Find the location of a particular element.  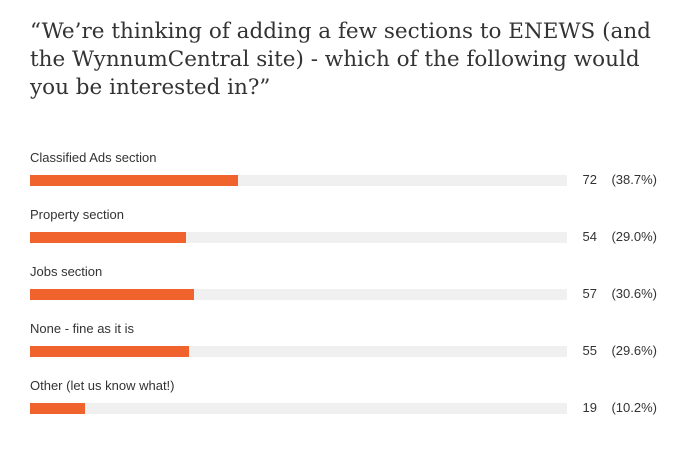

bar-count-label: 19 is located at coordinates (589, 407).